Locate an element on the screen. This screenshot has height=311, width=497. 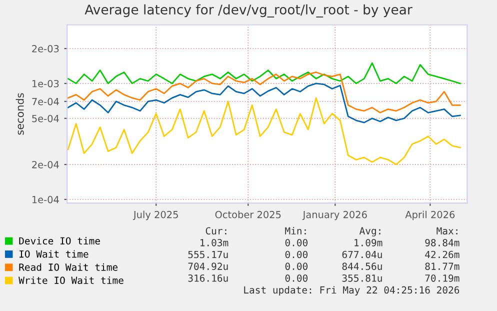
text: Max: is located at coordinates (447, 231).